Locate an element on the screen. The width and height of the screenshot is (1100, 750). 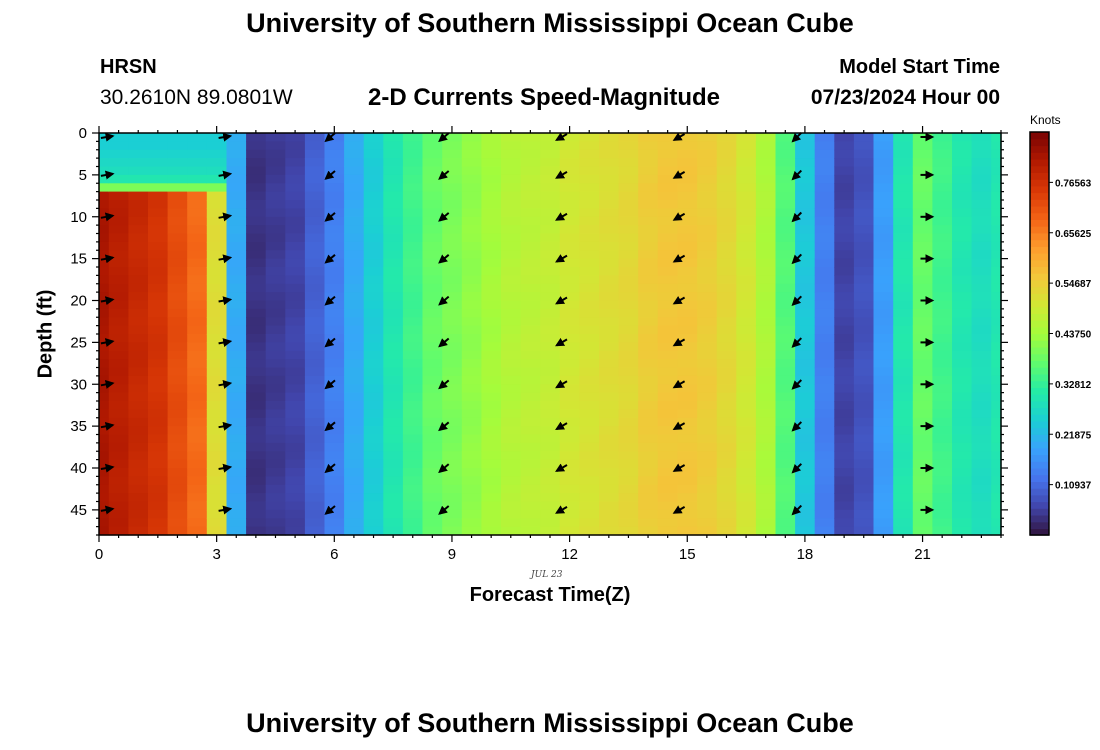
colorbar-tick-label: 0.21875 is located at coordinates (1073, 435).